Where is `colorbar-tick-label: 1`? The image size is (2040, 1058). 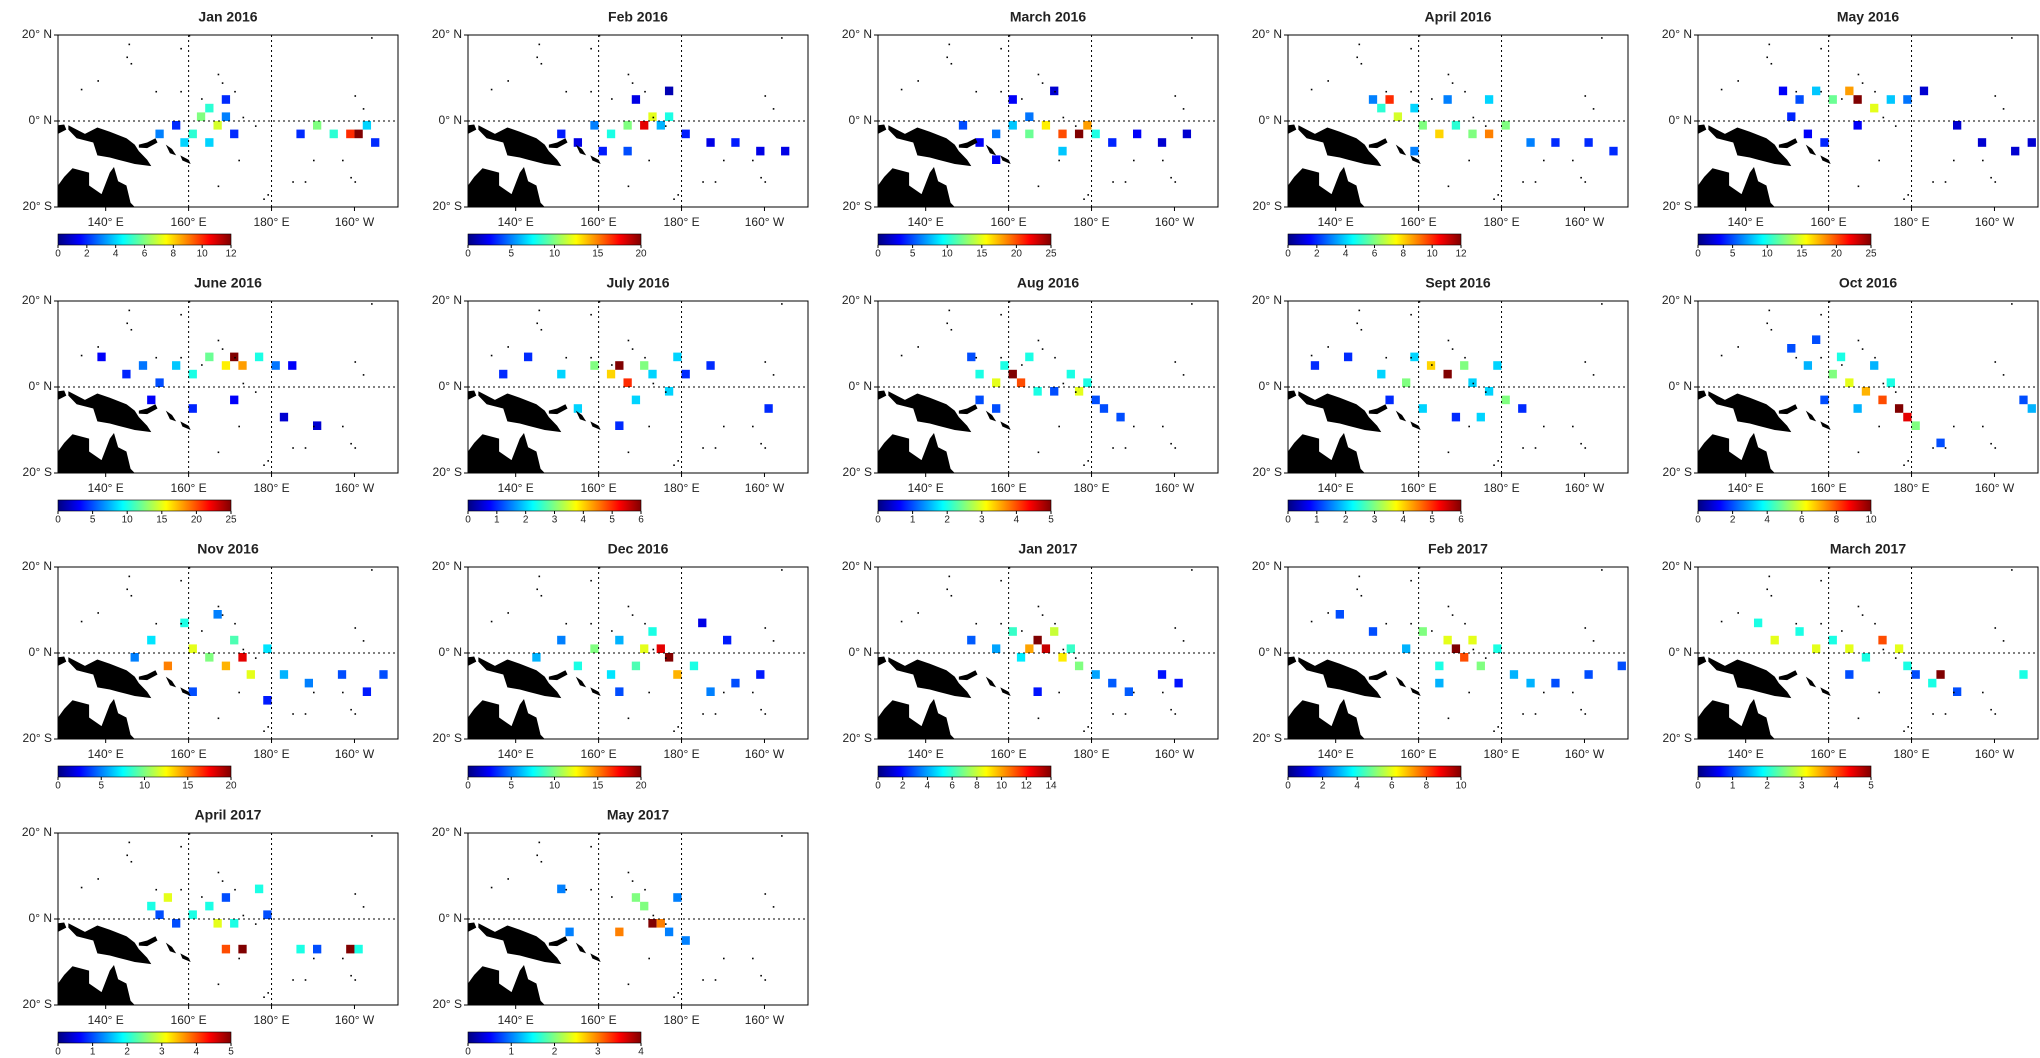 colorbar-tick-label: 1 is located at coordinates (1317, 520).